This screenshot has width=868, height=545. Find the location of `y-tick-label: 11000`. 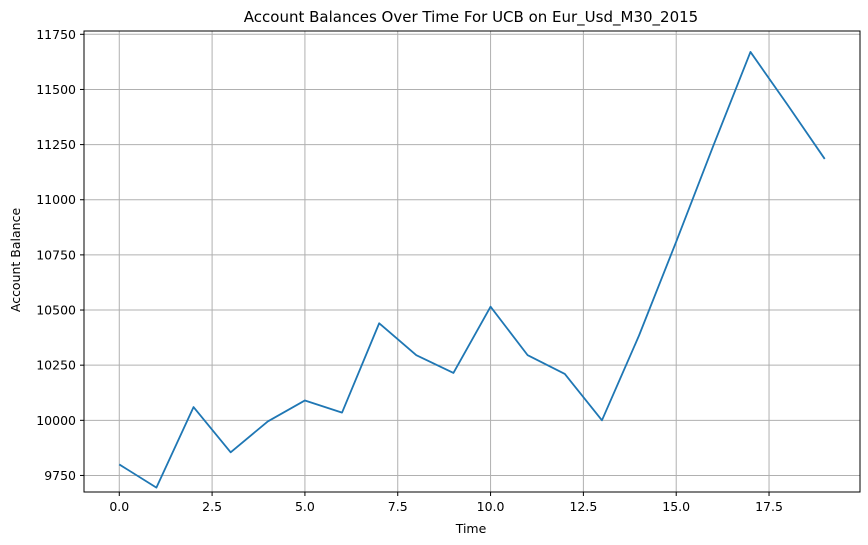

y-tick-label: 11000 is located at coordinates (56, 199).